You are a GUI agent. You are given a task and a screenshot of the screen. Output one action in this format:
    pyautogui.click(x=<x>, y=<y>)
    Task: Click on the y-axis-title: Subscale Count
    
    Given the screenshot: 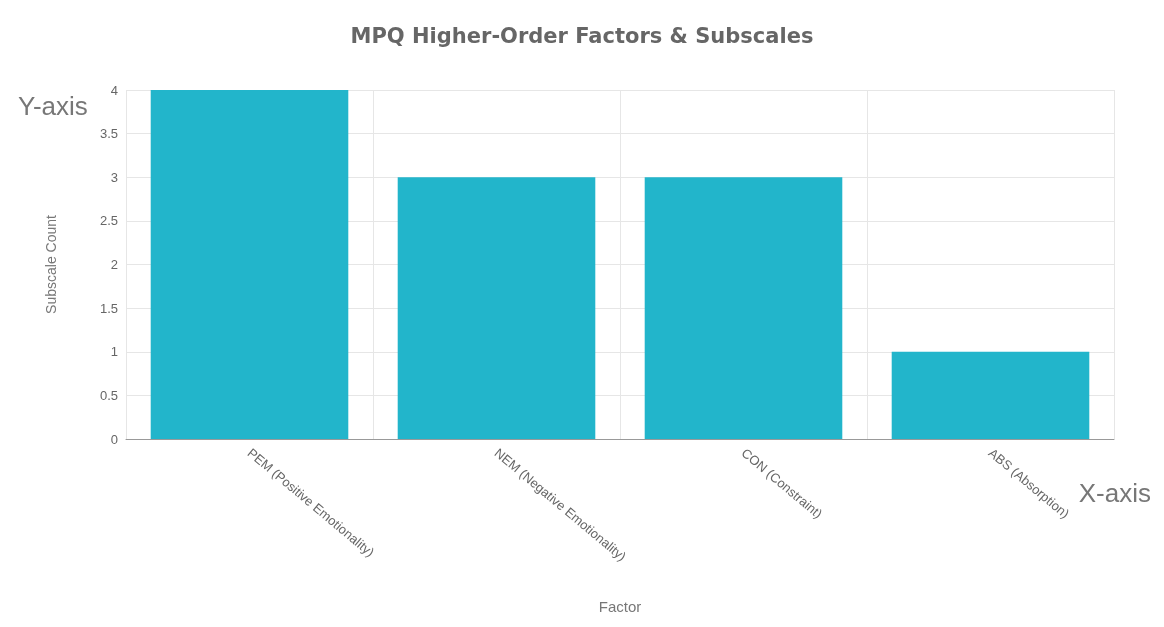 What is the action you would take?
    pyautogui.click(x=51, y=264)
    